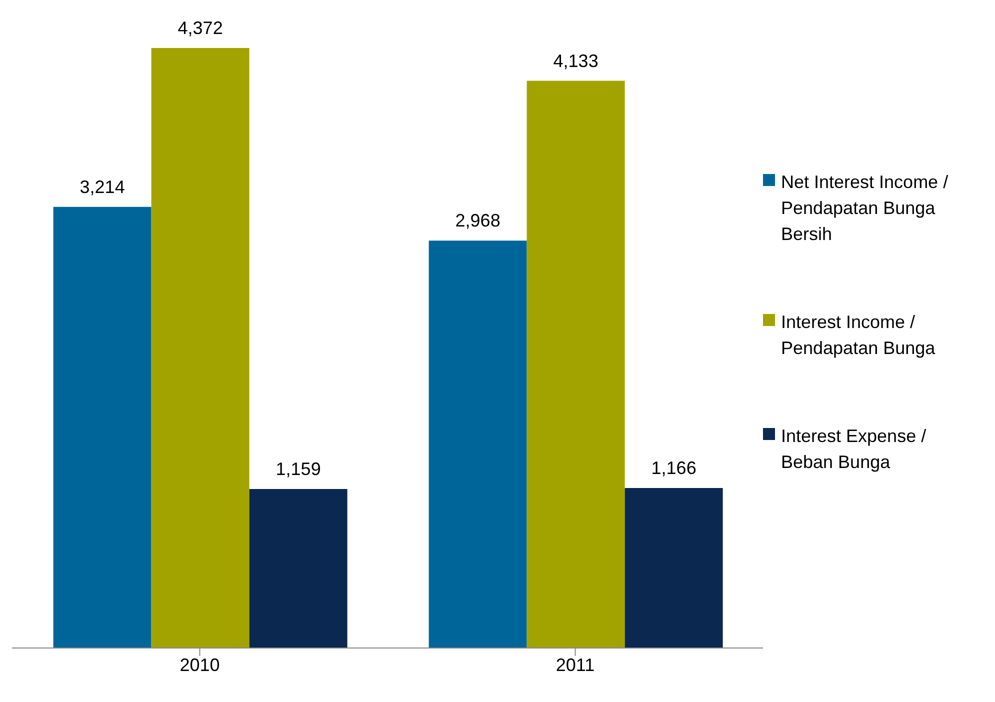 The height and width of the screenshot is (702, 995). I want to click on data-label: 1,159, so click(298, 468).